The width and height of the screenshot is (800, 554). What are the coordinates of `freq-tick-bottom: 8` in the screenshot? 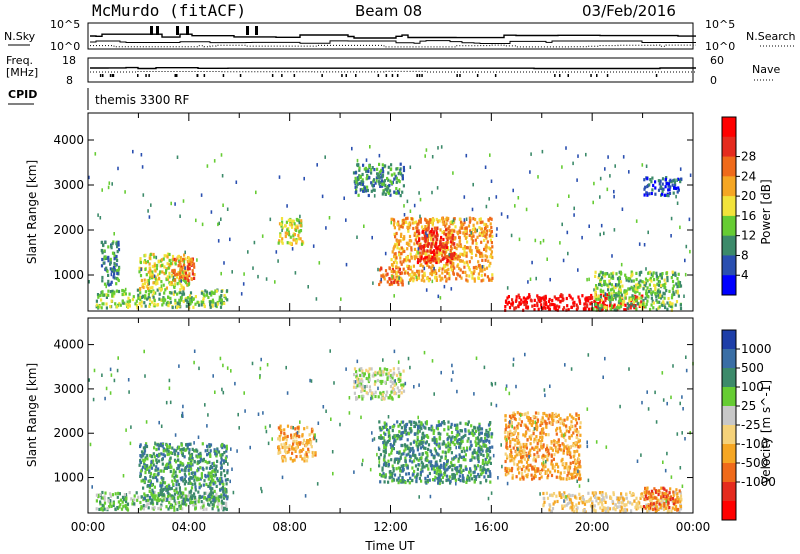 It's located at (69, 80).